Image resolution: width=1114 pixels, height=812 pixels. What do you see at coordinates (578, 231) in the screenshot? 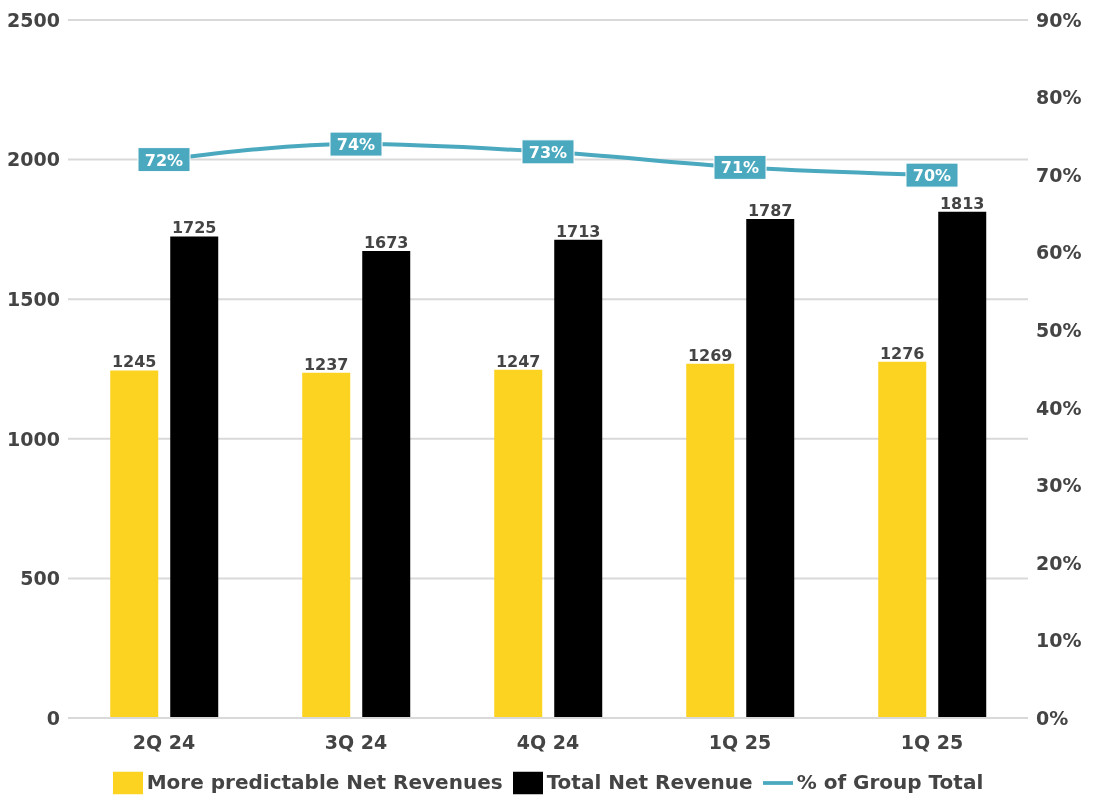
I see `data-label: 1713` at bounding box center [578, 231].